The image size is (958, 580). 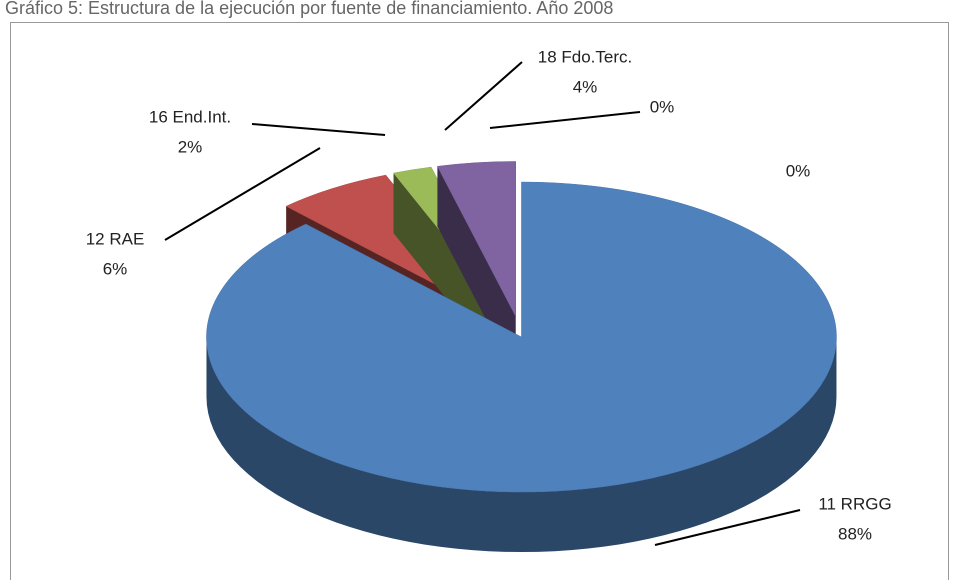 I want to click on value-label: 4%, so click(x=585, y=86).